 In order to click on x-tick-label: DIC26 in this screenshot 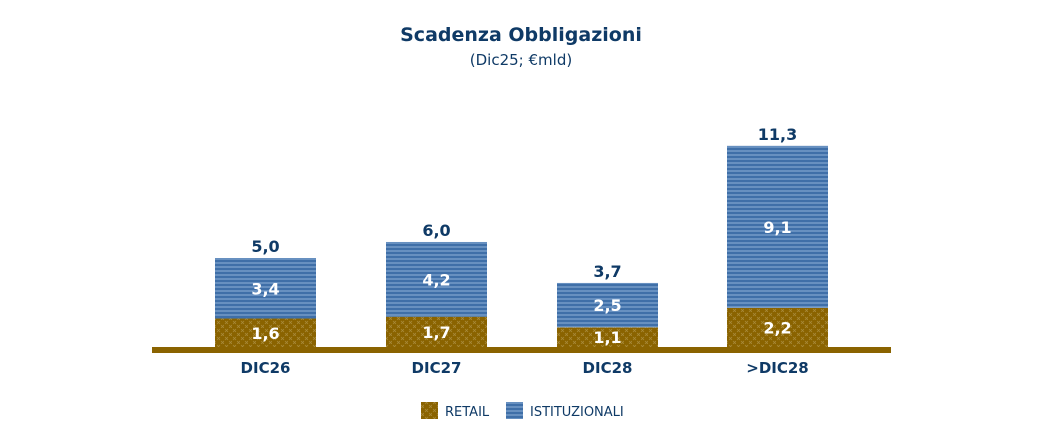, I will do `click(266, 368)`.